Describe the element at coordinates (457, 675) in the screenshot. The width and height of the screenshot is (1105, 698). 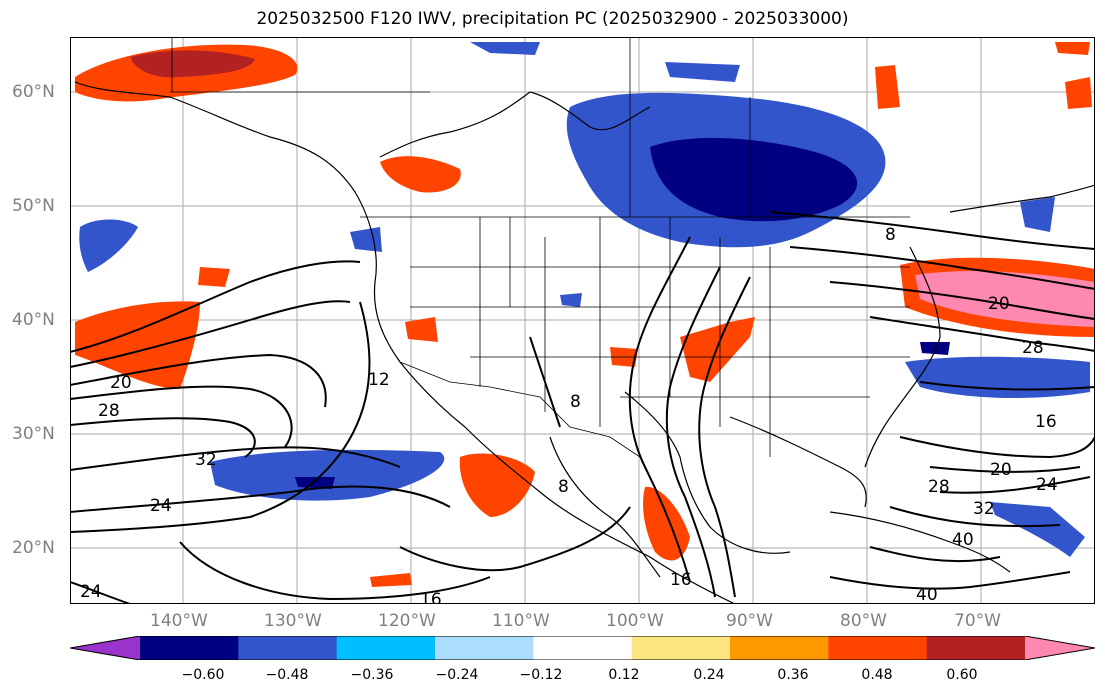
I see `colorbar-tick: −0.24` at that location.